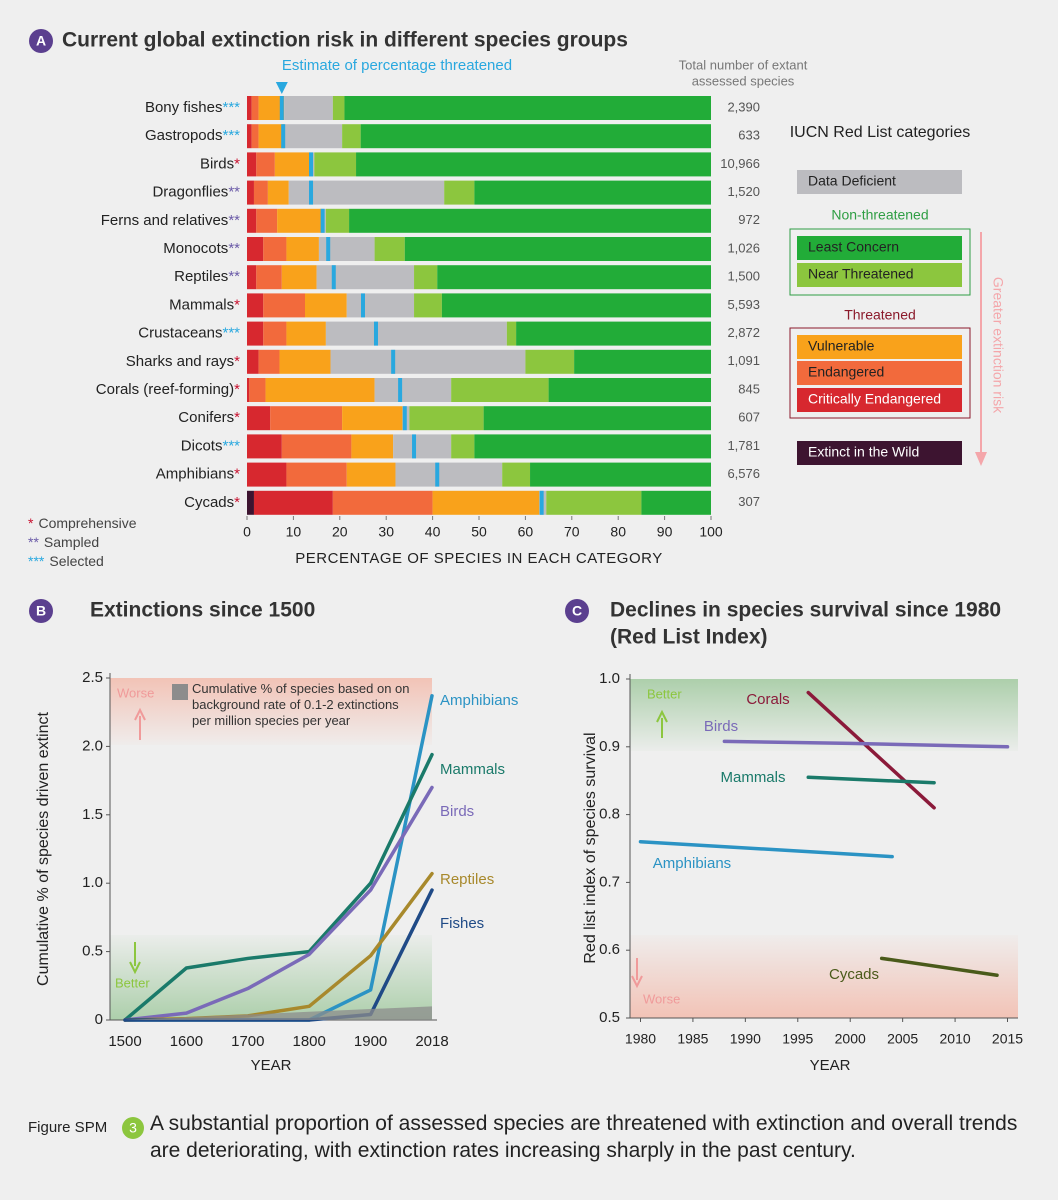 Image resolution: width=1058 pixels, height=1200 pixels. I want to click on y-tick-label: 0.9, so click(609, 746).